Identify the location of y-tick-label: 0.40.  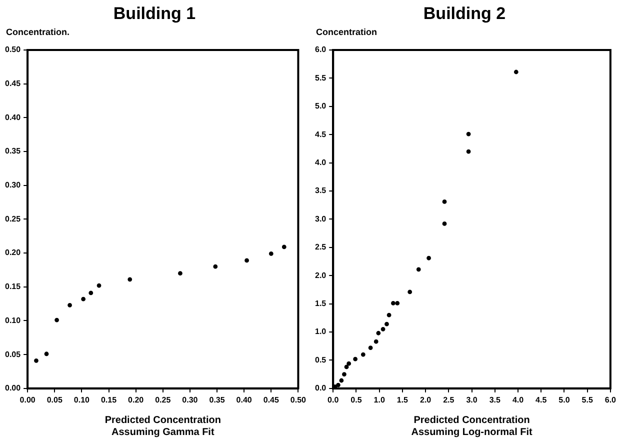
(13, 117).